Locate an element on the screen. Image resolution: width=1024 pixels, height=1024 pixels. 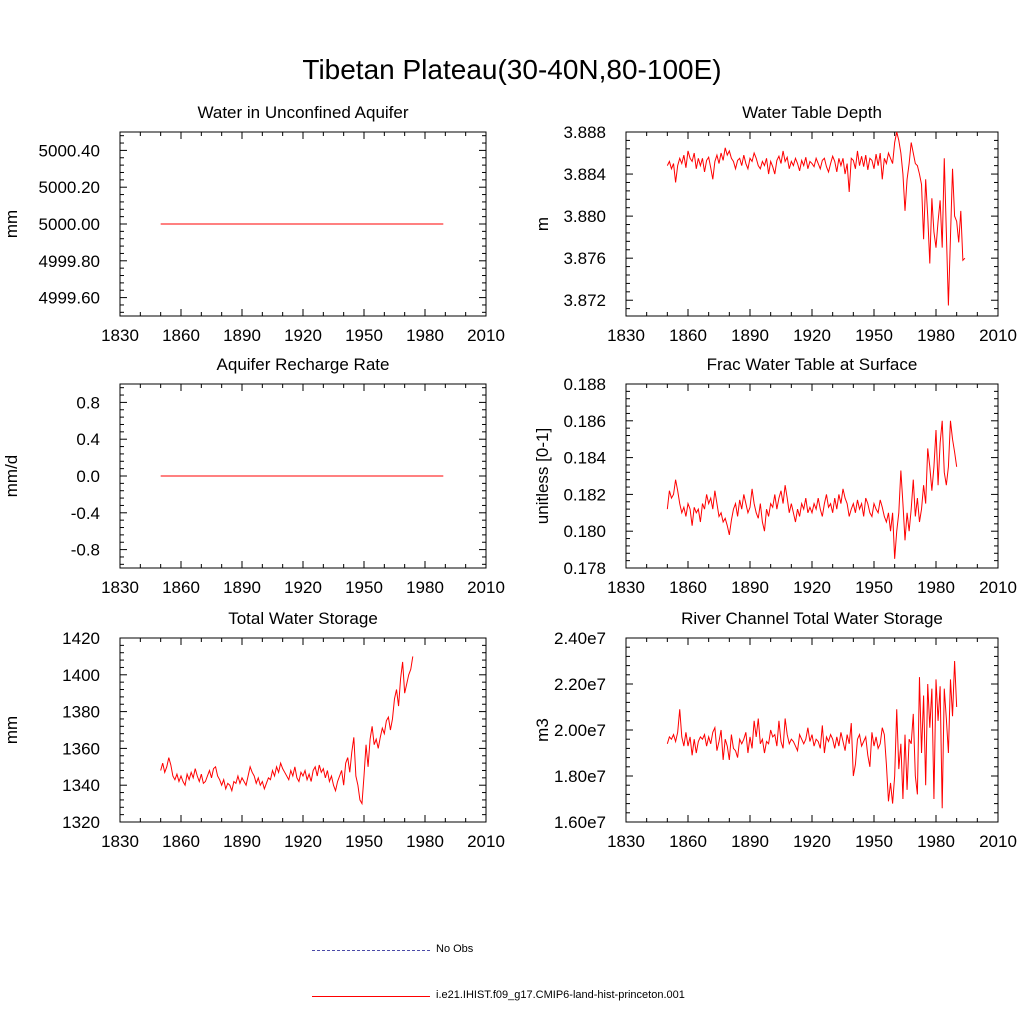
y-tick-label: 0.188 is located at coordinates (584, 384).